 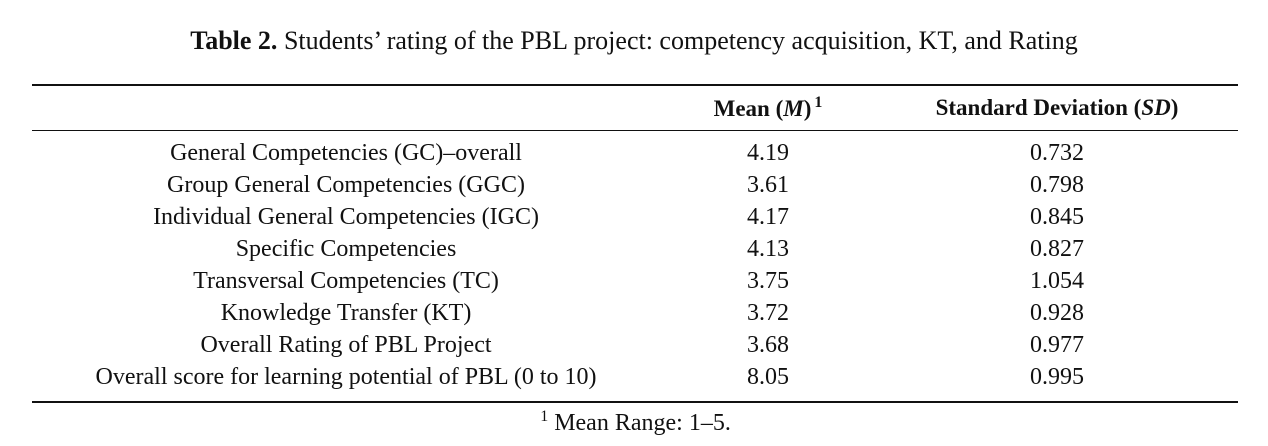 What do you see at coordinates (346, 281) in the screenshot?
I see `row-label: Transversal Competencies (TC)` at bounding box center [346, 281].